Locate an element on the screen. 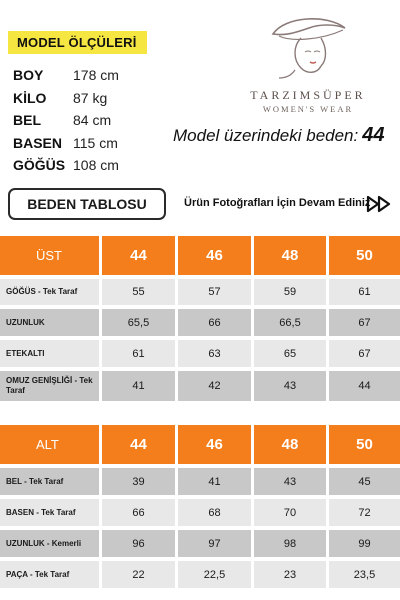 The width and height of the screenshot is (400, 600). measure-row-chest: GÖĞÜS 108 cm is located at coordinates (66, 165).